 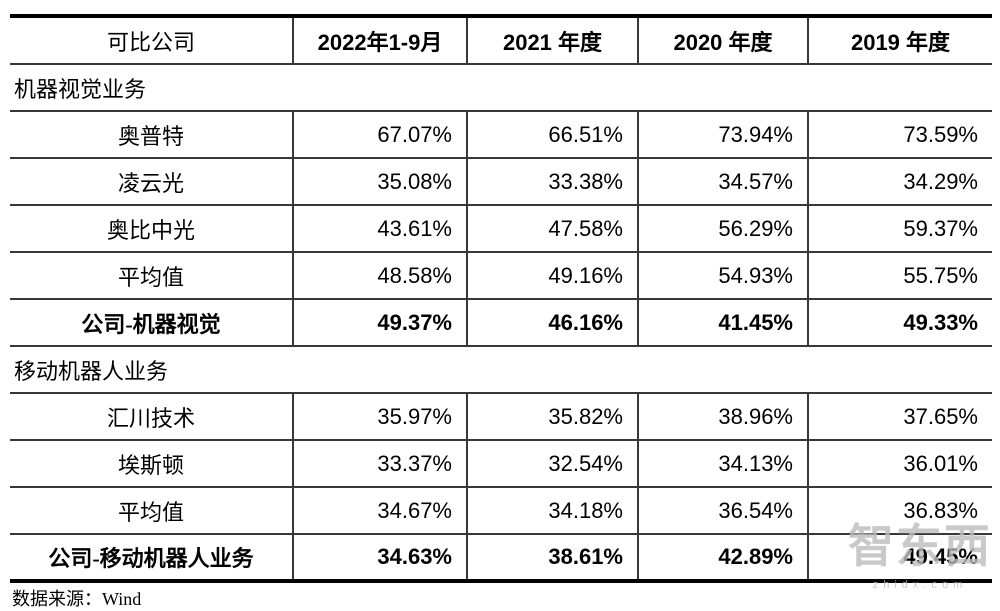 What do you see at coordinates (899, 510) in the screenshot?
I see `value-cell: 36.83%` at bounding box center [899, 510].